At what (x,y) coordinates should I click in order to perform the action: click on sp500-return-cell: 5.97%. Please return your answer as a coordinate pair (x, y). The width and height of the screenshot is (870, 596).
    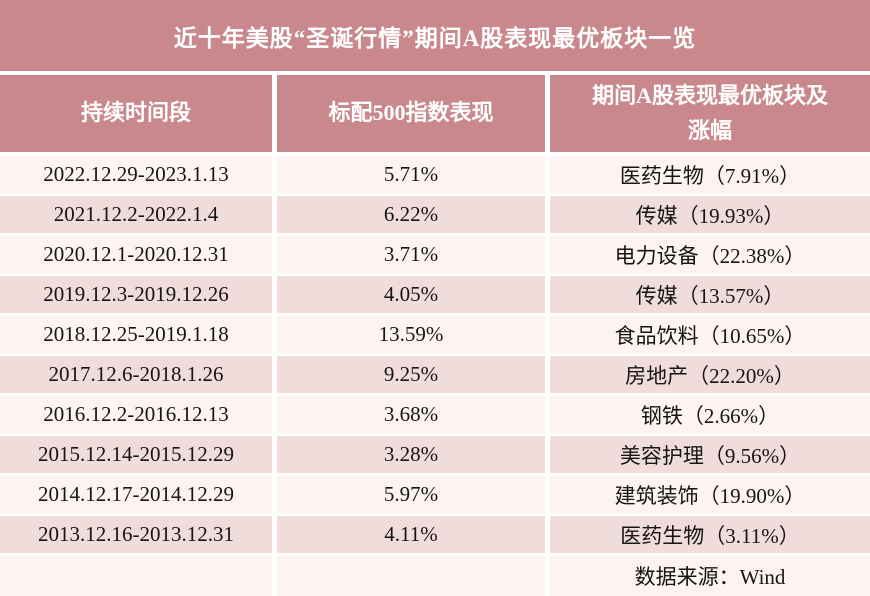
    Looking at the image, I should click on (413, 496).